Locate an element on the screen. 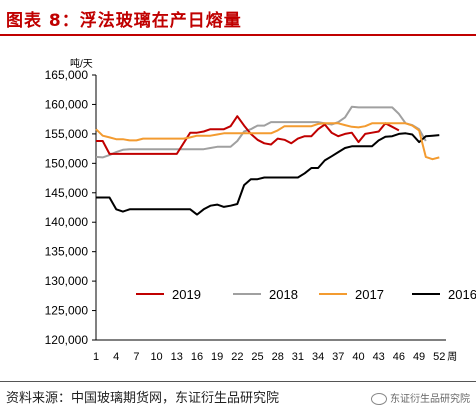 The width and height of the screenshot is (476, 415). x-tick-label: 4 is located at coordinates (116, 357).